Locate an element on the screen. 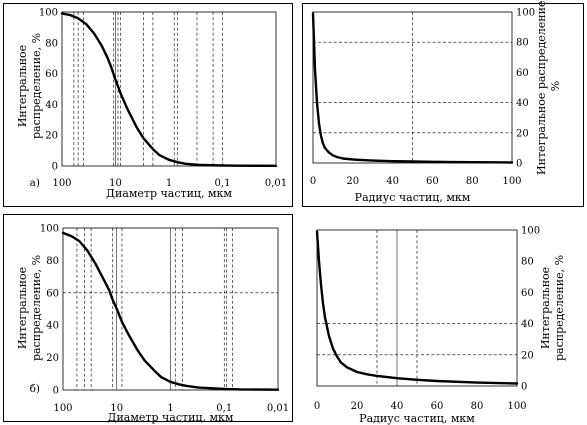 This screenshot has width=587, height=425. y-axis-label: Интегральное распределение,% is located at coordinates (548, 87).